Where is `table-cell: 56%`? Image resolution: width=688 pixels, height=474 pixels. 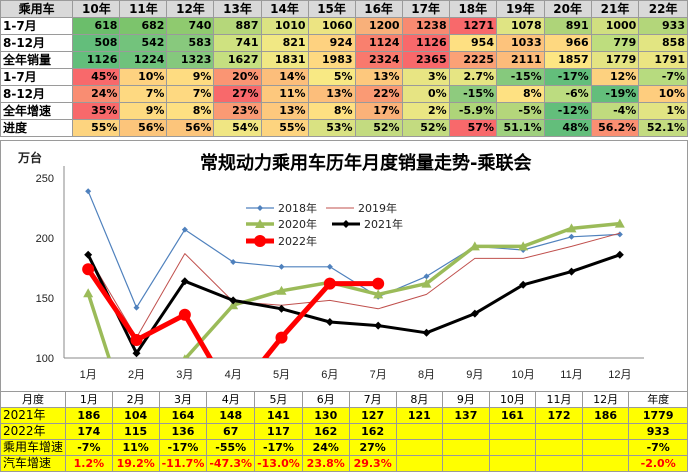
table-cell: 56% is located at coordinates (143, 128).